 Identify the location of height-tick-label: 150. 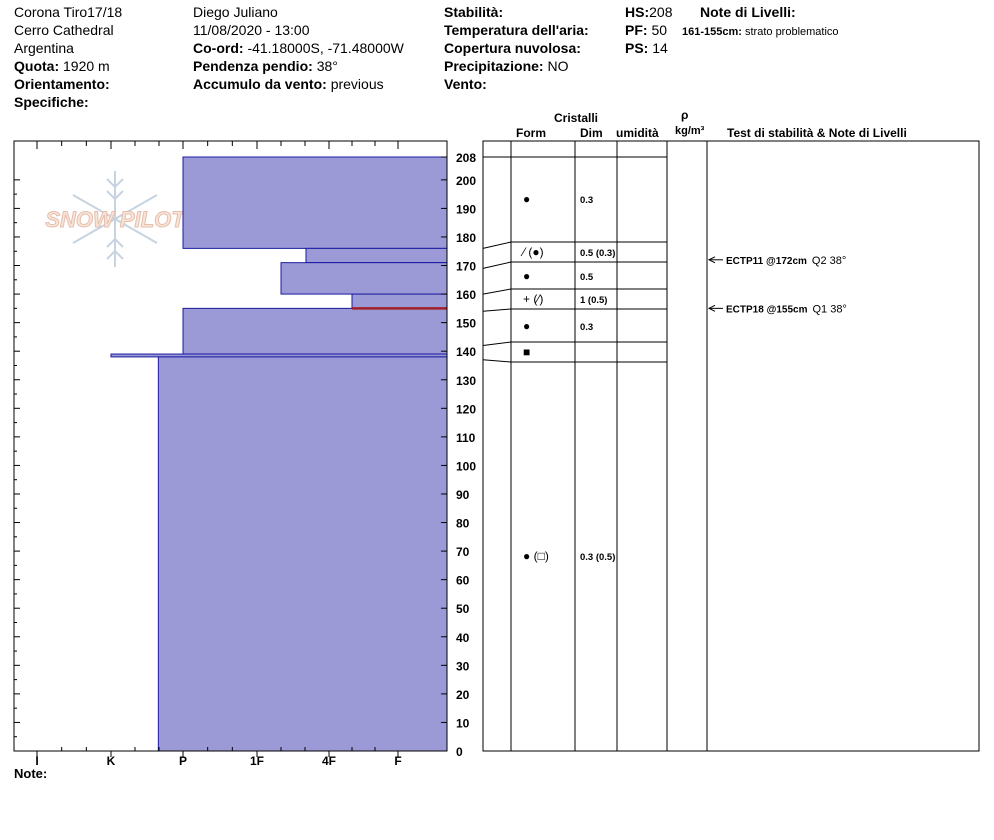
(466, 324).